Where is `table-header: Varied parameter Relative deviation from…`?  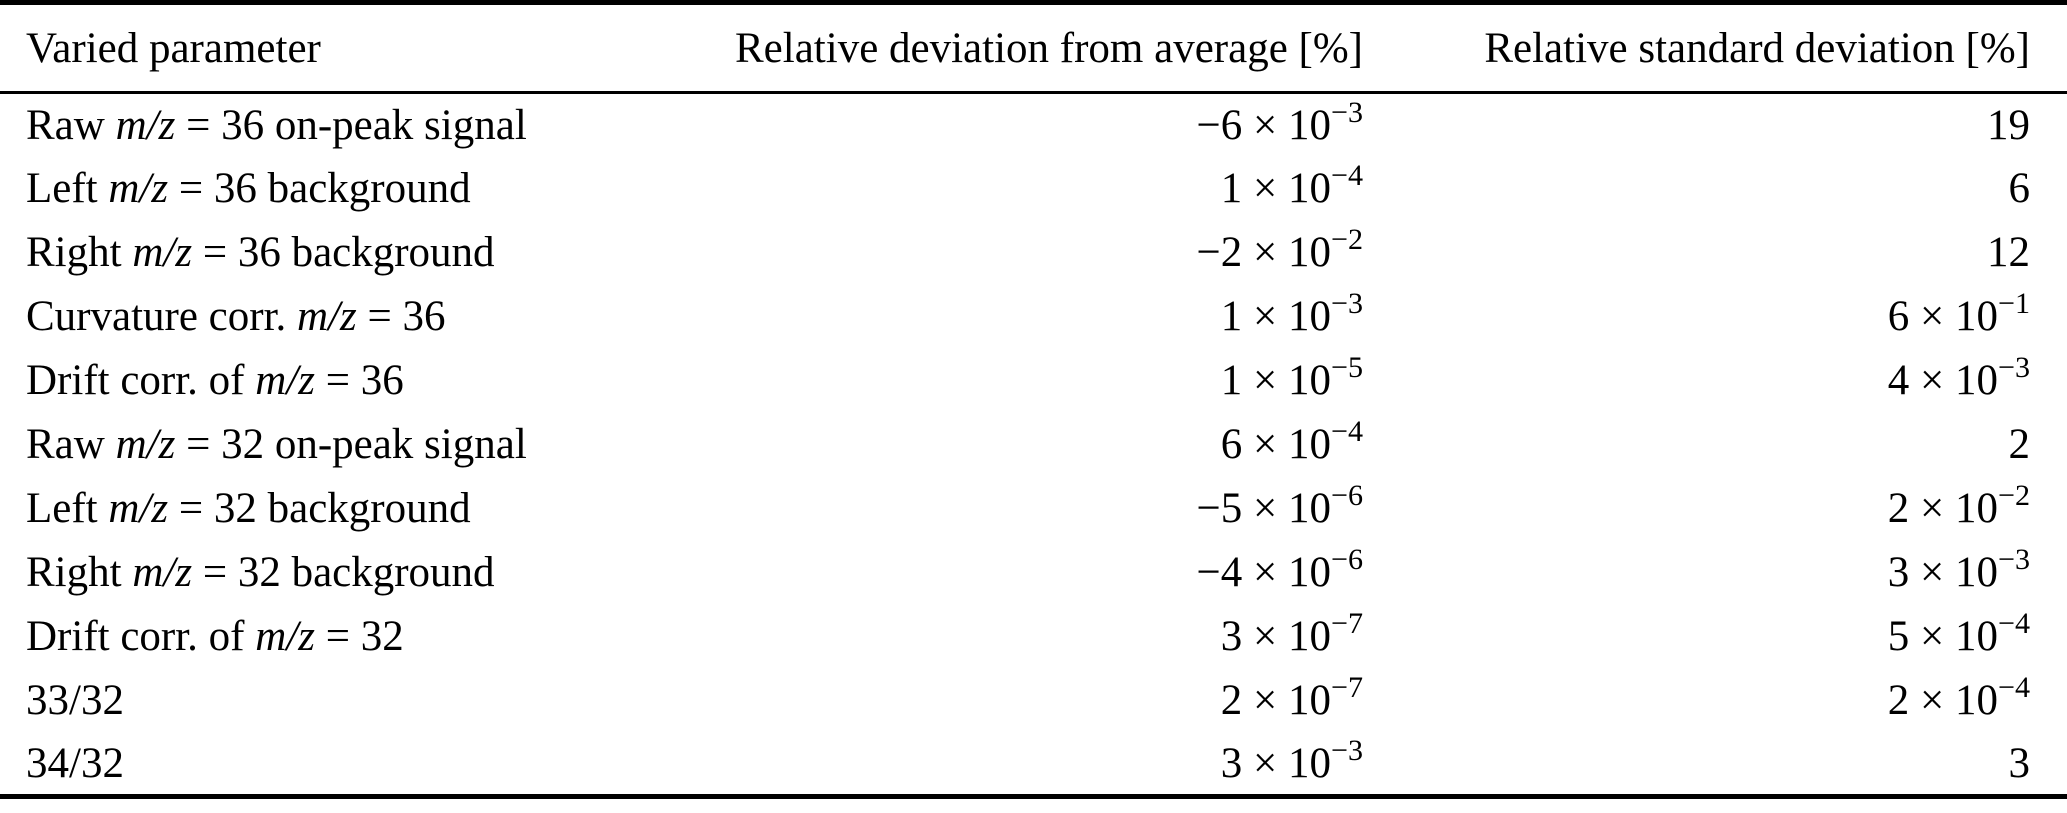 table-header: Varied parameter Relative deviation from… is located at coordinates (1033, 48).